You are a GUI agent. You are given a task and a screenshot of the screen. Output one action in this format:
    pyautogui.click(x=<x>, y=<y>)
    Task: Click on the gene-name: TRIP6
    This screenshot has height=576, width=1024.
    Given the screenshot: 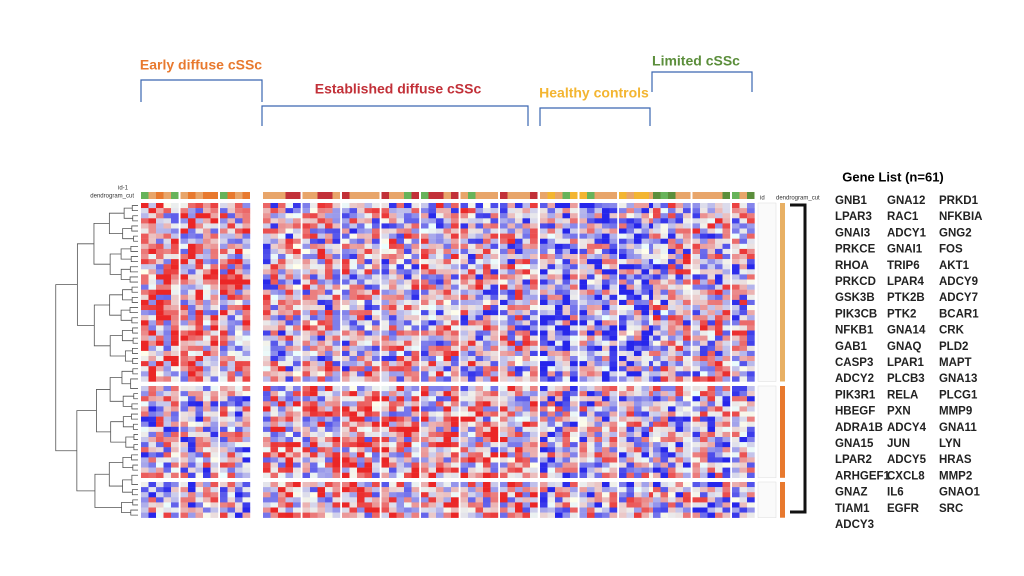 What is the action you would take?
    pyautogui.click(x=903, y=266)
    